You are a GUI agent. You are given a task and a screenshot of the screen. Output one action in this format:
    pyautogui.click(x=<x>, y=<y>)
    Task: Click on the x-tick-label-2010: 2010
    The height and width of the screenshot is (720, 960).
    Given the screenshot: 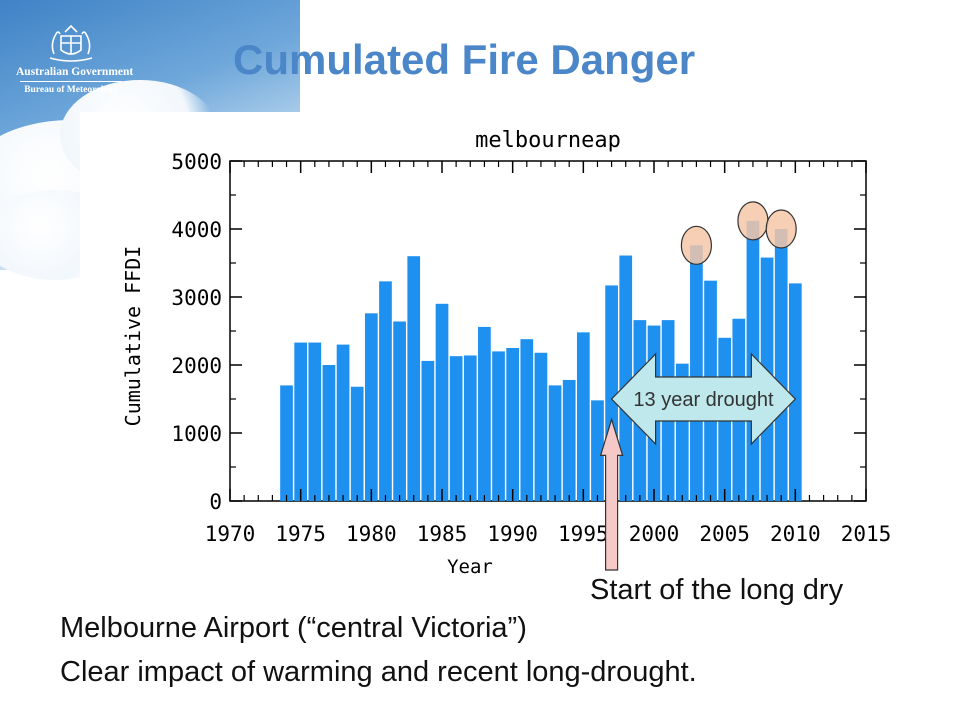 What is the action you would take?
    pyautogui.click(x=795, y=534)
    